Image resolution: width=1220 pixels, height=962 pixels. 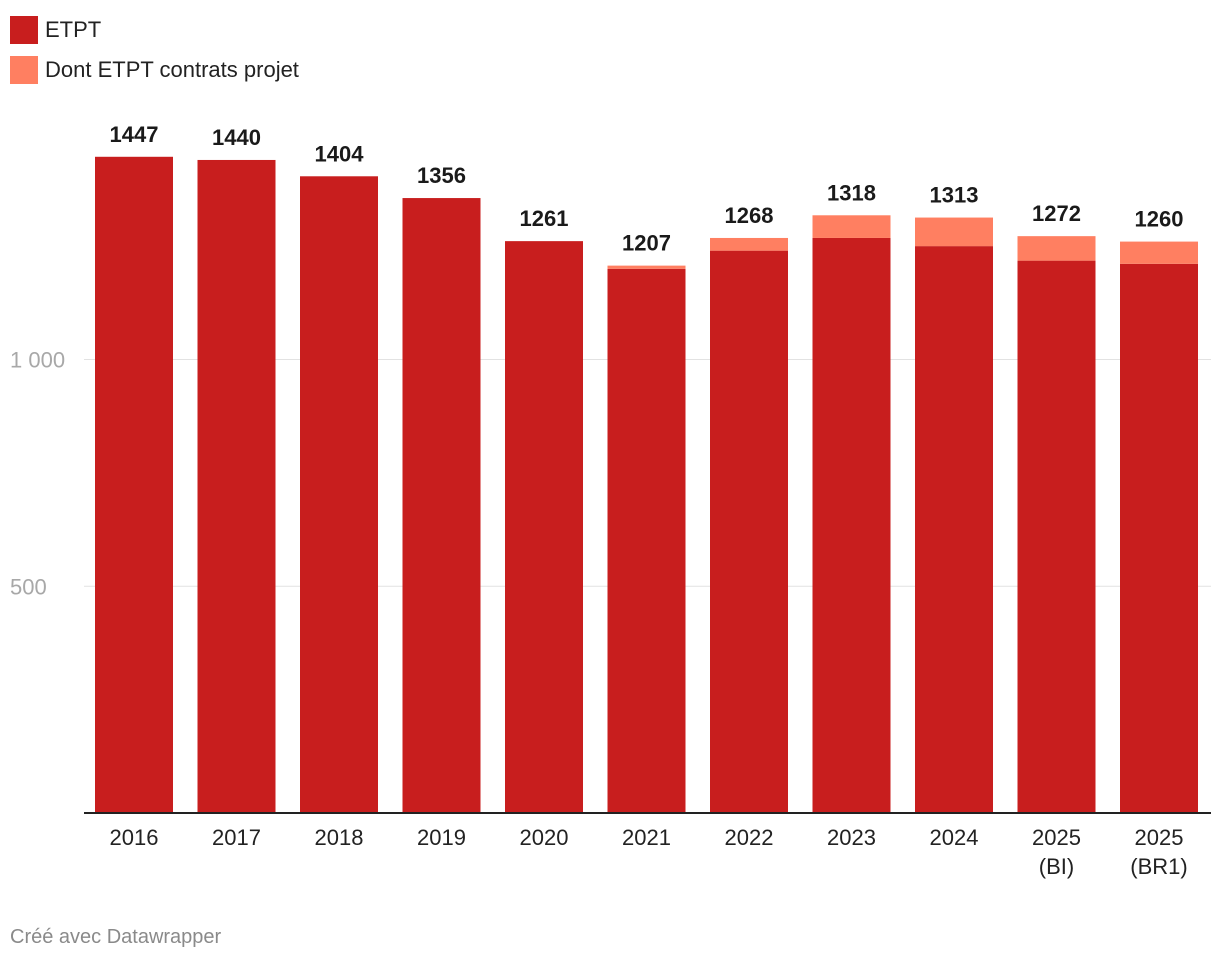 What do you see at coordinates (441, 175) in the screenshot?
I see `bar-total-label: 1356` at bounding box center [441, 175].